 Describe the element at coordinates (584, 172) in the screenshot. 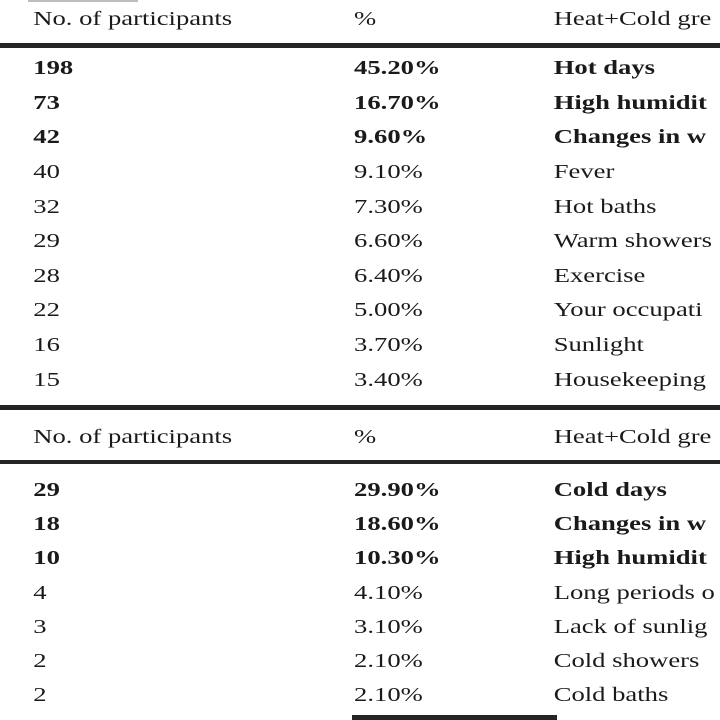

I see `trigger-label: Fever` at that location.